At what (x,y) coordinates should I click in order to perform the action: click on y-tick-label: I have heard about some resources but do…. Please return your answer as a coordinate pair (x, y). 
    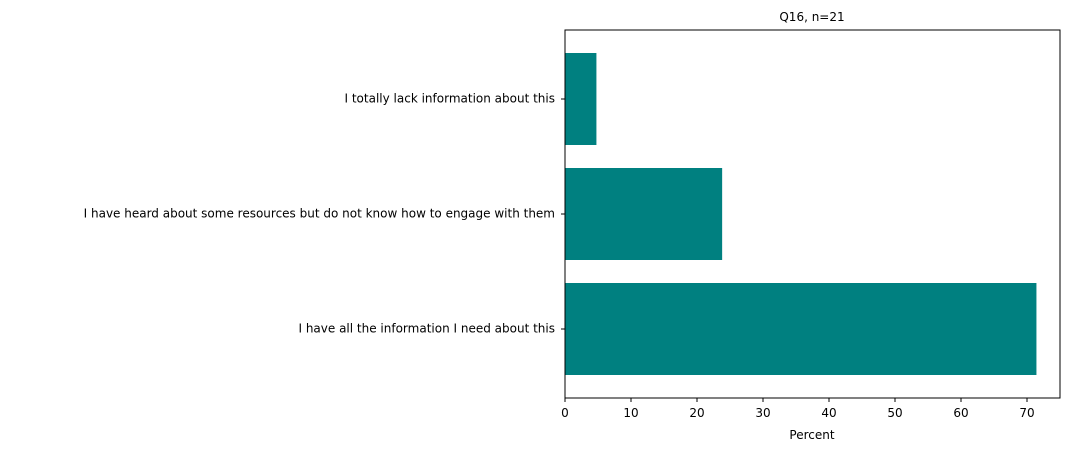
    Looking at the image, I should click on (319, 214).